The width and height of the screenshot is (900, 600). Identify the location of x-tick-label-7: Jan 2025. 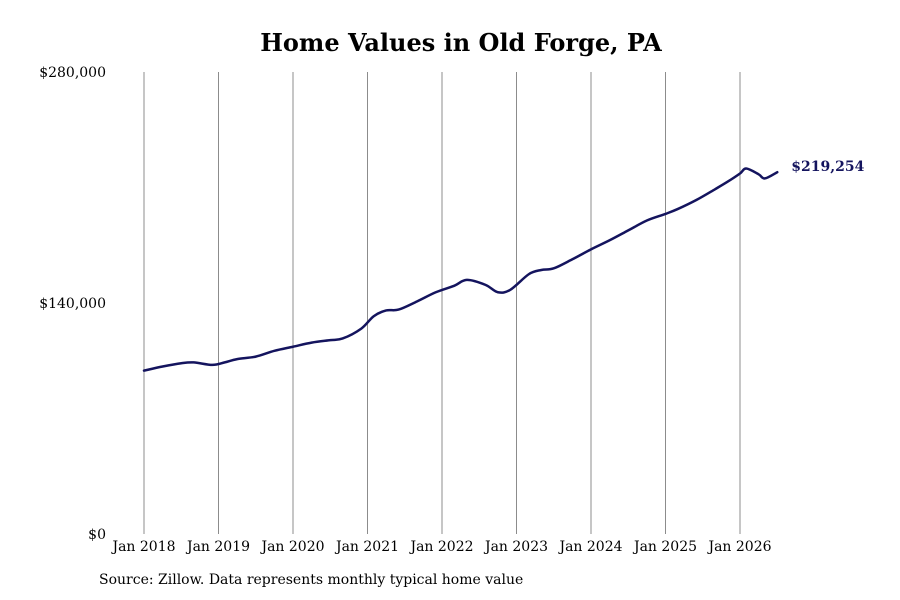
(664, 547).